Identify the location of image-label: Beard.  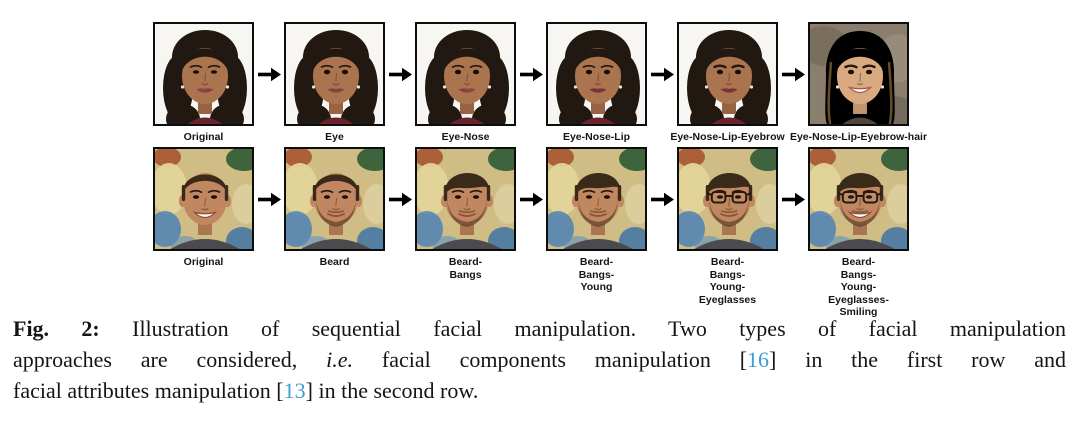
(335, 262).